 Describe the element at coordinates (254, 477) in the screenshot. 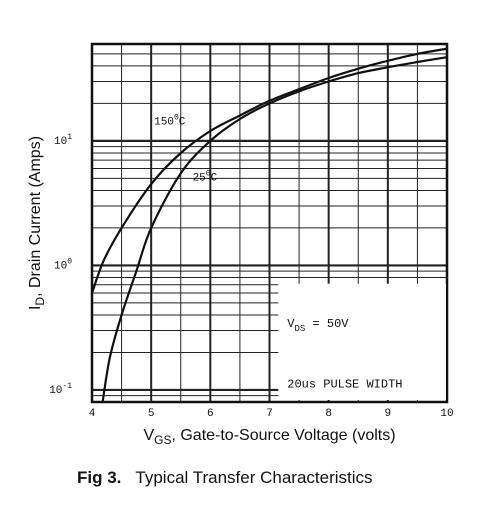

I see `figure-title: Typical Transfer Characteristics` at that location.